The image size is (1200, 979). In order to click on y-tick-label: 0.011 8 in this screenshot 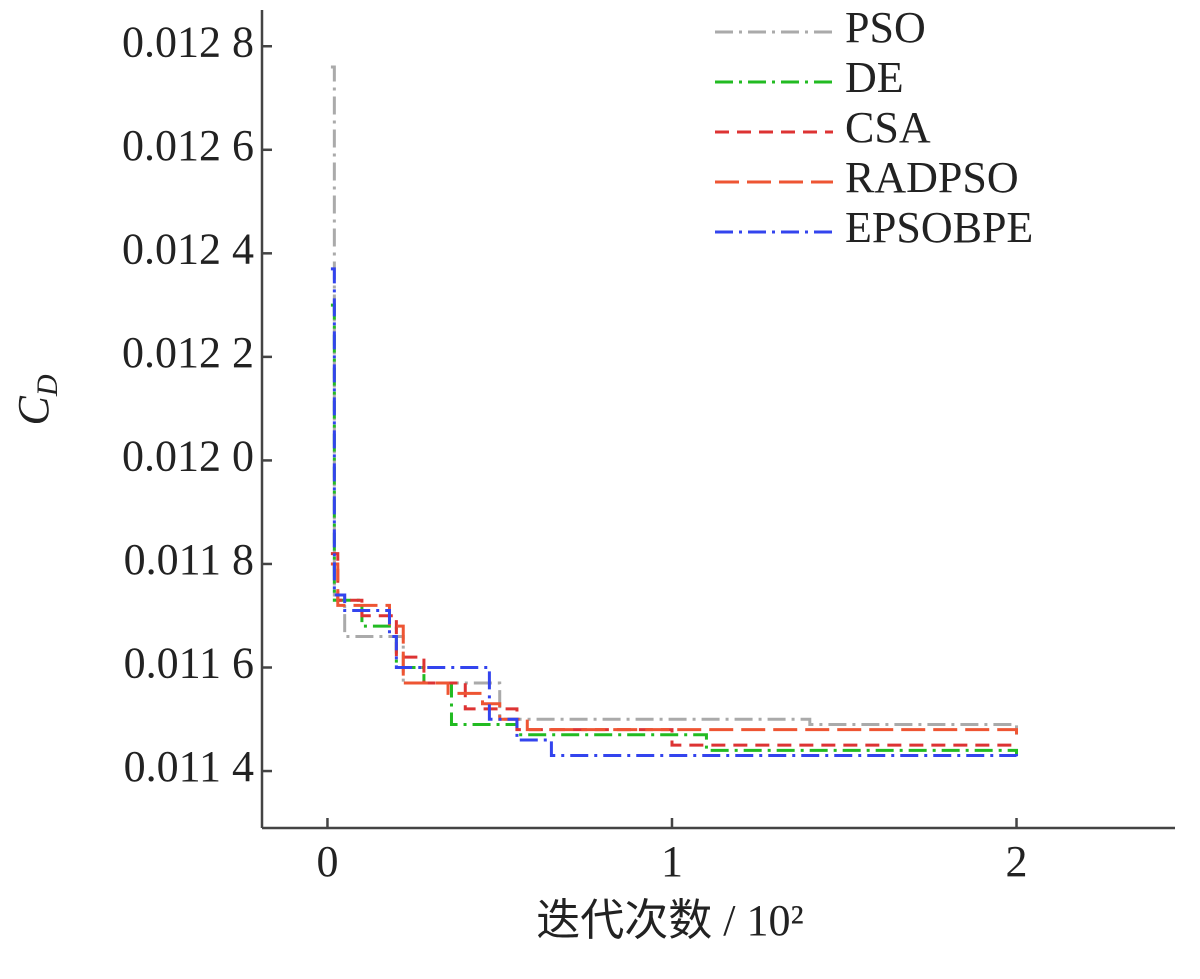, I will do `click(189, 559)`.